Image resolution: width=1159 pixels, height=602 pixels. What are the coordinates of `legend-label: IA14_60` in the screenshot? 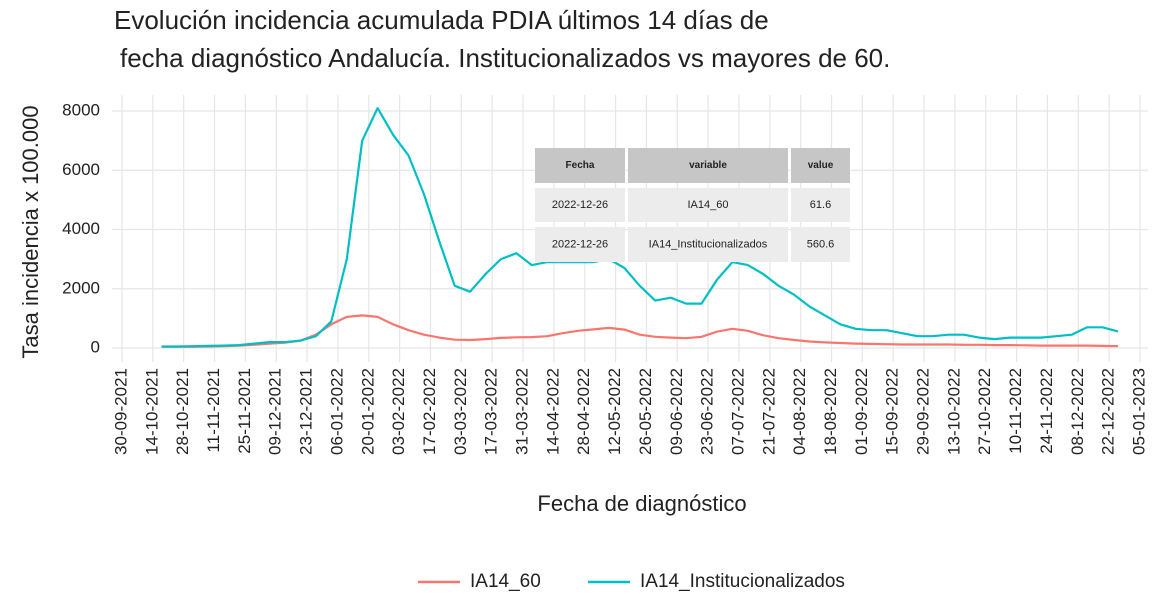 It's located at (505, 581).